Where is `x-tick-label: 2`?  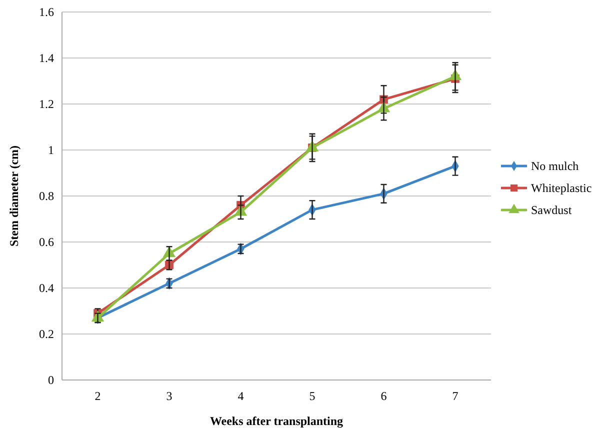
x-tick-label: 2 is located at coordinates (97, 396).